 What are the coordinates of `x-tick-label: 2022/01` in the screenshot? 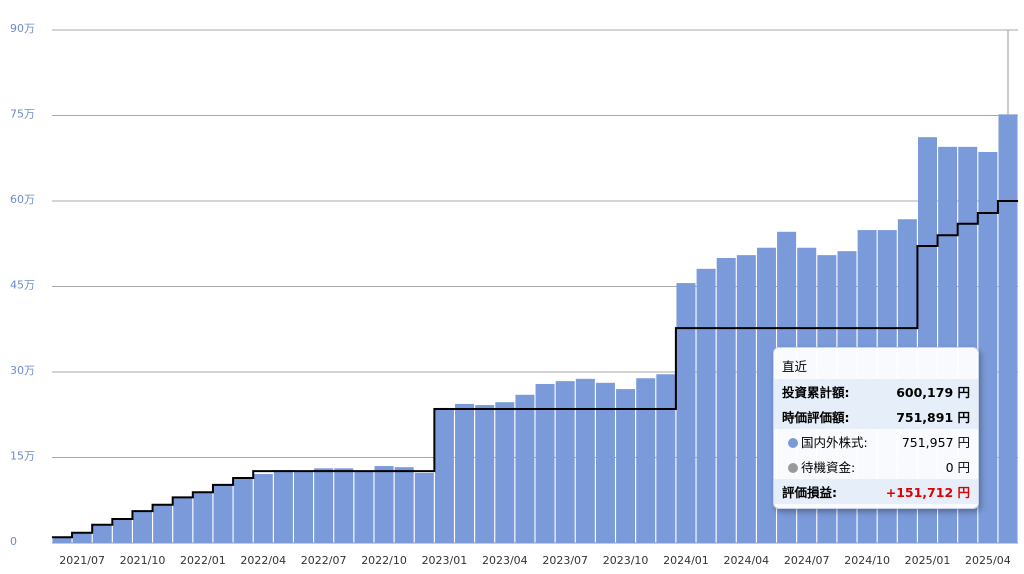 It's located at (203, 560).